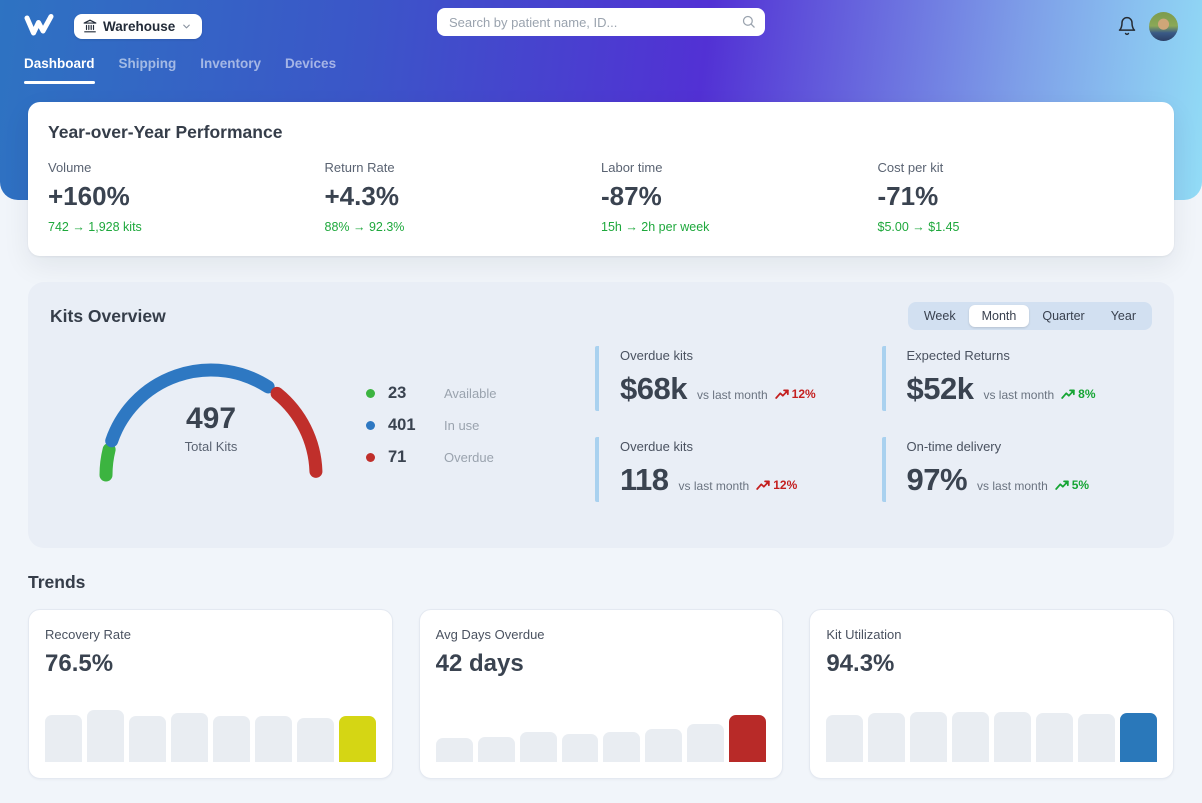  What do you see at coordinates (211, 418) in the screenshot?
I see `gauge-total-value: 497` at bounding box center [211, 418].